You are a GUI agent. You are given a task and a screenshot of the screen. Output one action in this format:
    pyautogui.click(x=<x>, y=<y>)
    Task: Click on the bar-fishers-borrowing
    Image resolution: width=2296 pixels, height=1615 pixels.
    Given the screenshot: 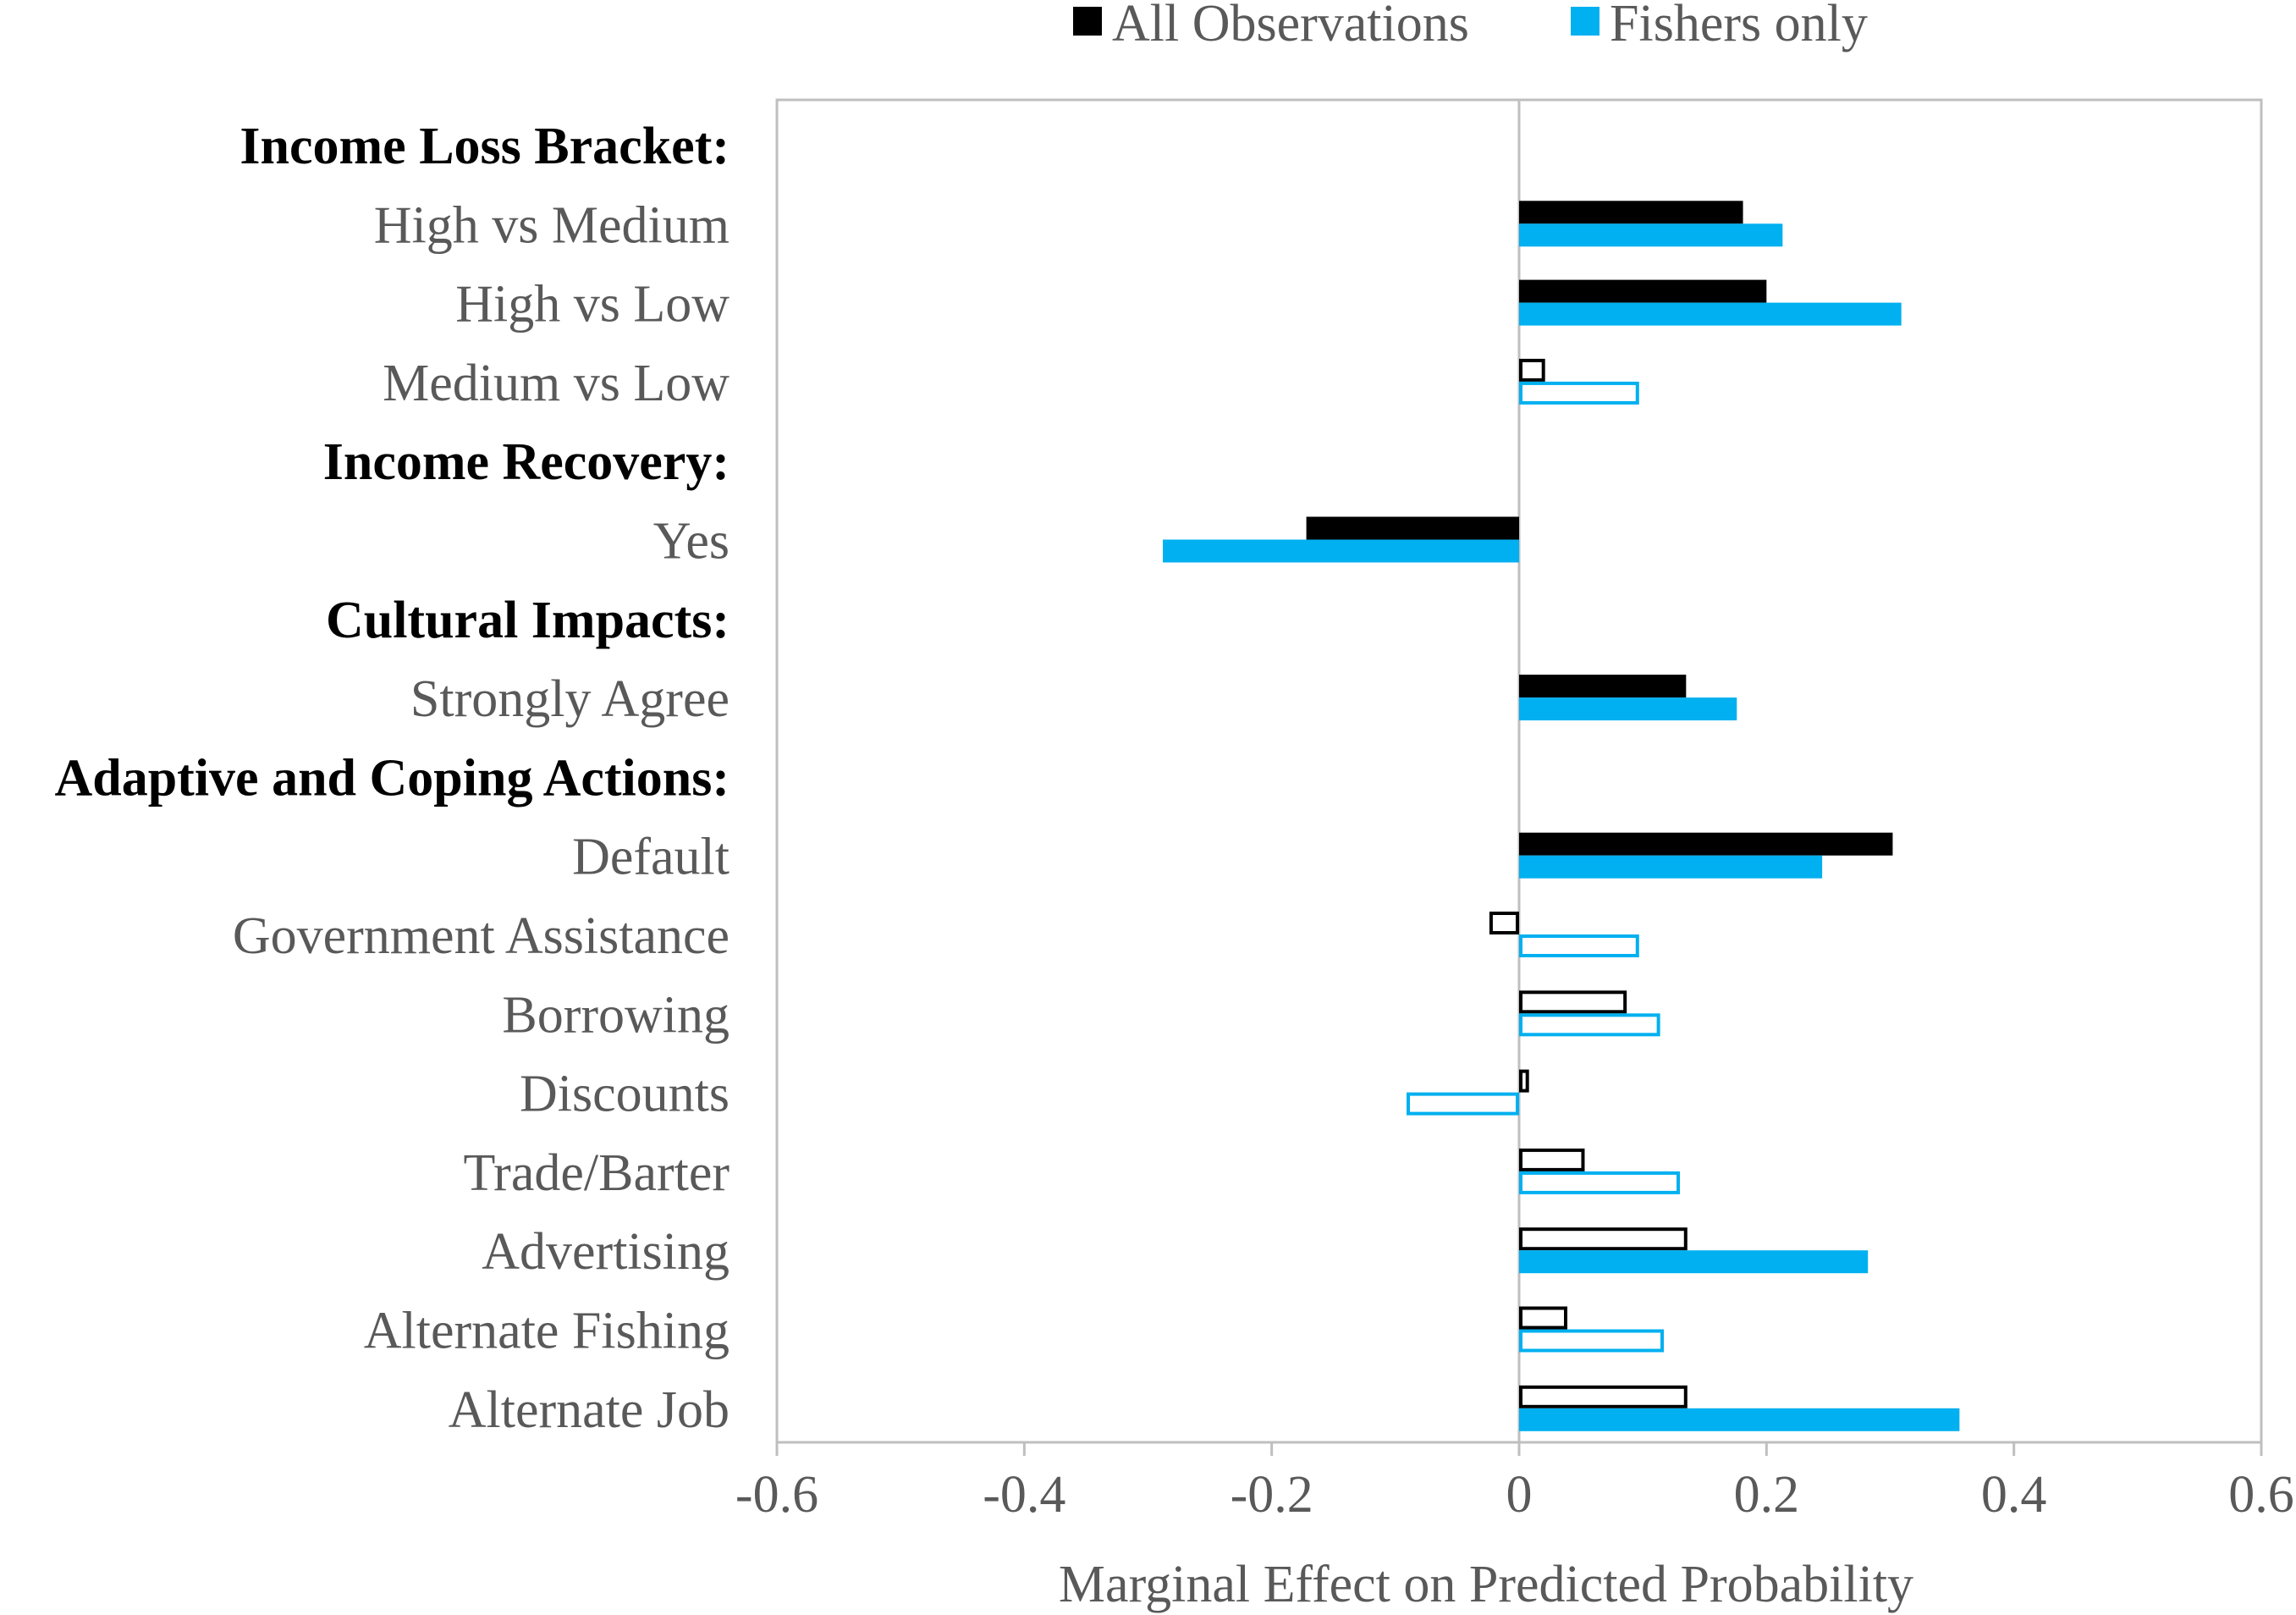 What is the action you would take?
    pyautogui.click(x=1589, y=1025)
    